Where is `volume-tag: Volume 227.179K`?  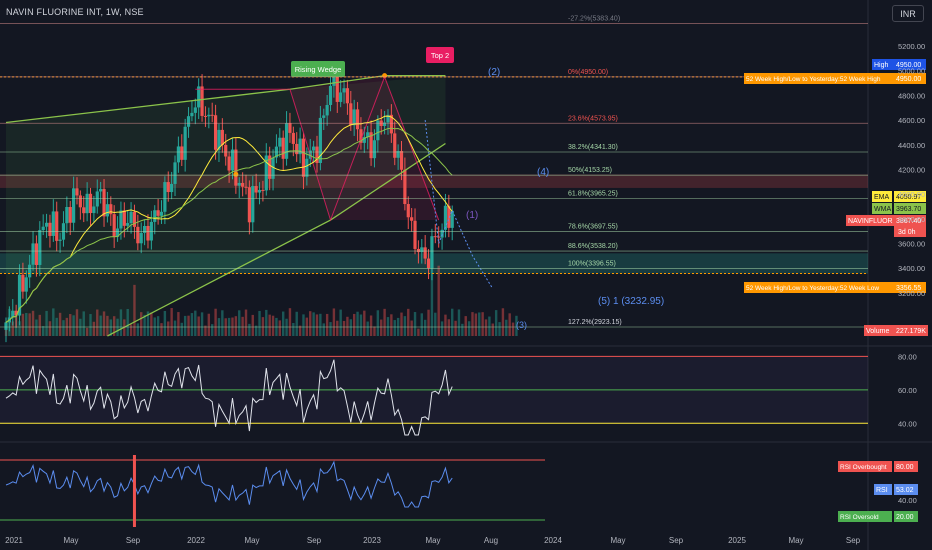 volume-tag: Volume 227.179K is located at coordinates (896, 330).